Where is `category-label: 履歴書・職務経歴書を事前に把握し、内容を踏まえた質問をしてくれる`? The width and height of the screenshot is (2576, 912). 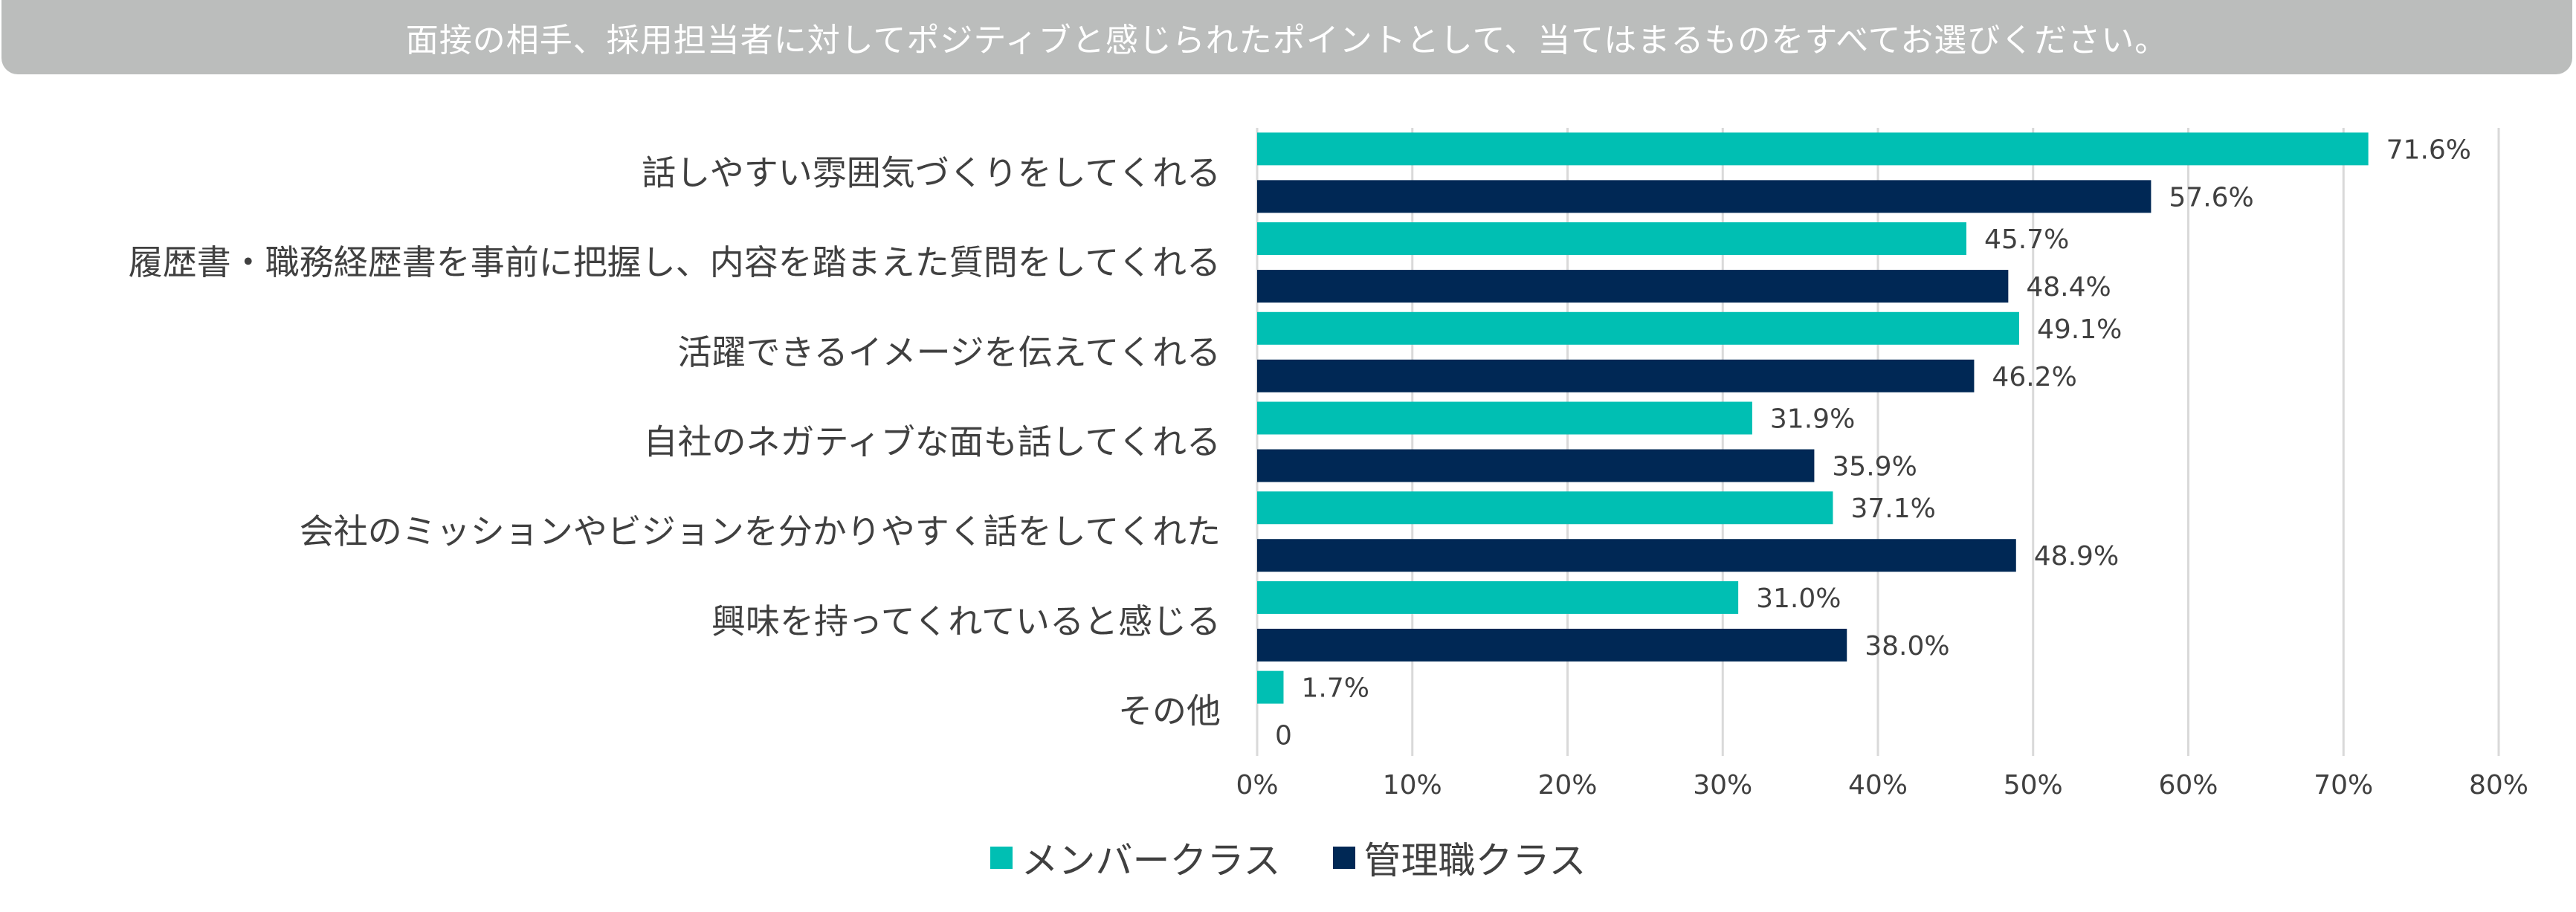
category-label: 履歴書・職務経歴書を事前に把握し、内容を踏まえた質問をしてくれる is located at coordinates (675, 262).